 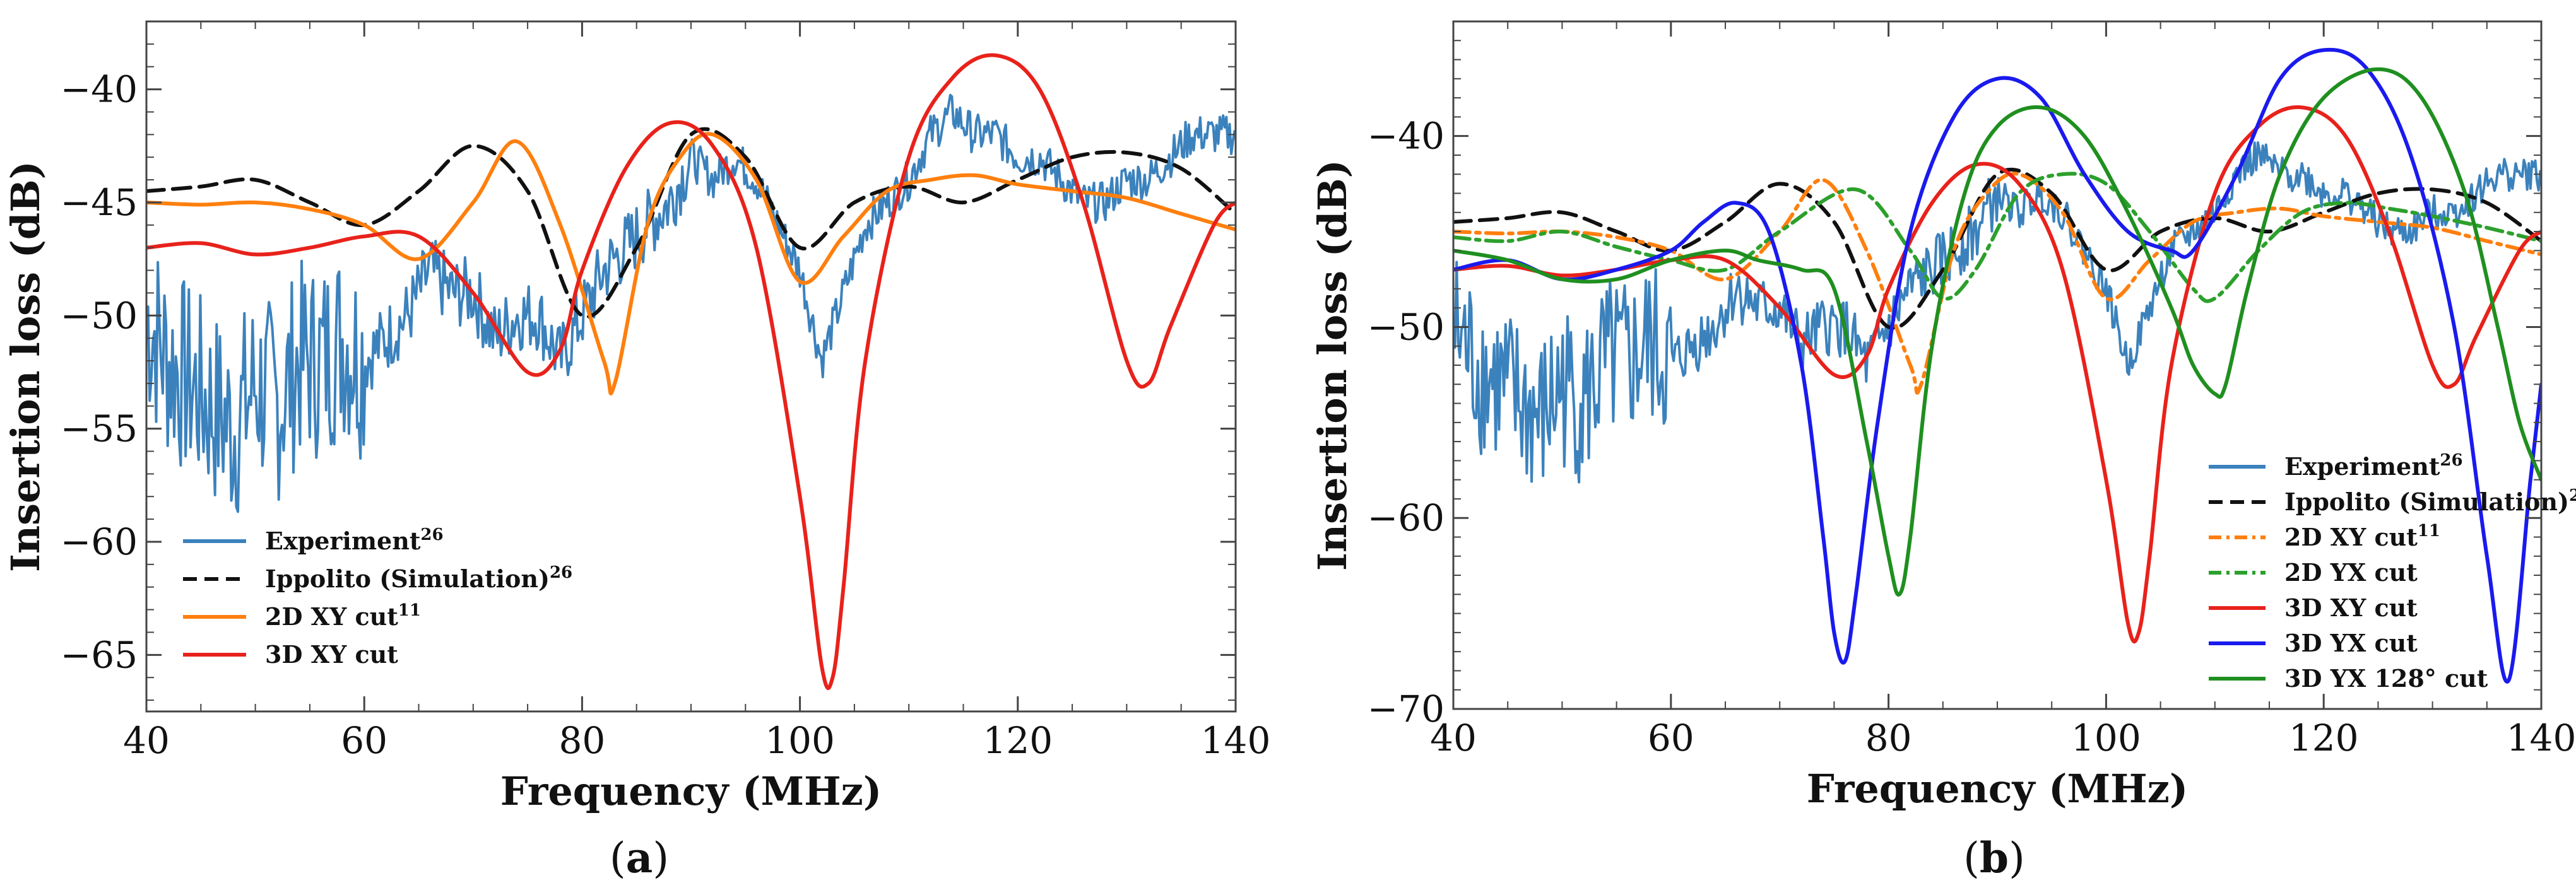 I want to click on y-tick-label: −45, so click(x=99, y=202).